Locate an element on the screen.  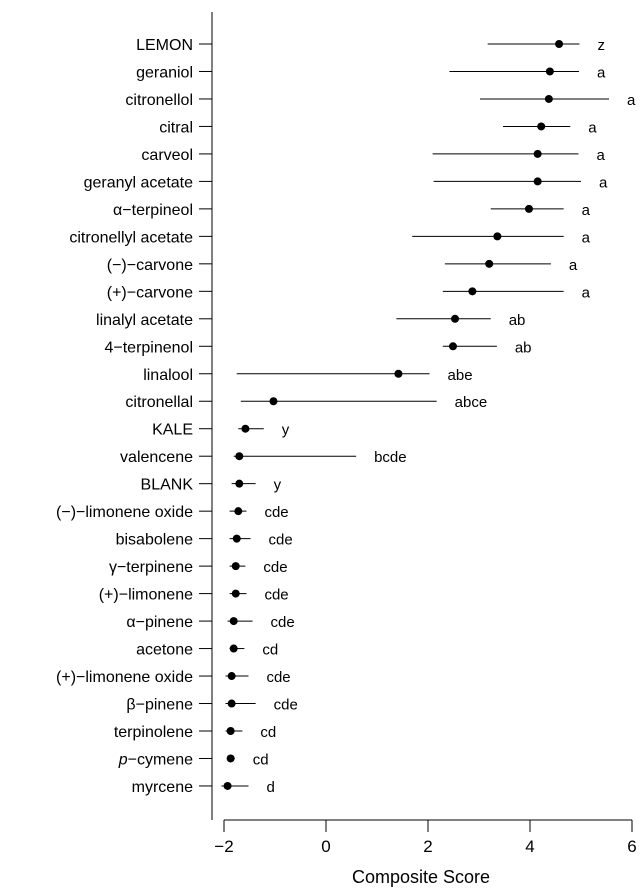
y-tick-label: citral is located at coordinates (176, 127).